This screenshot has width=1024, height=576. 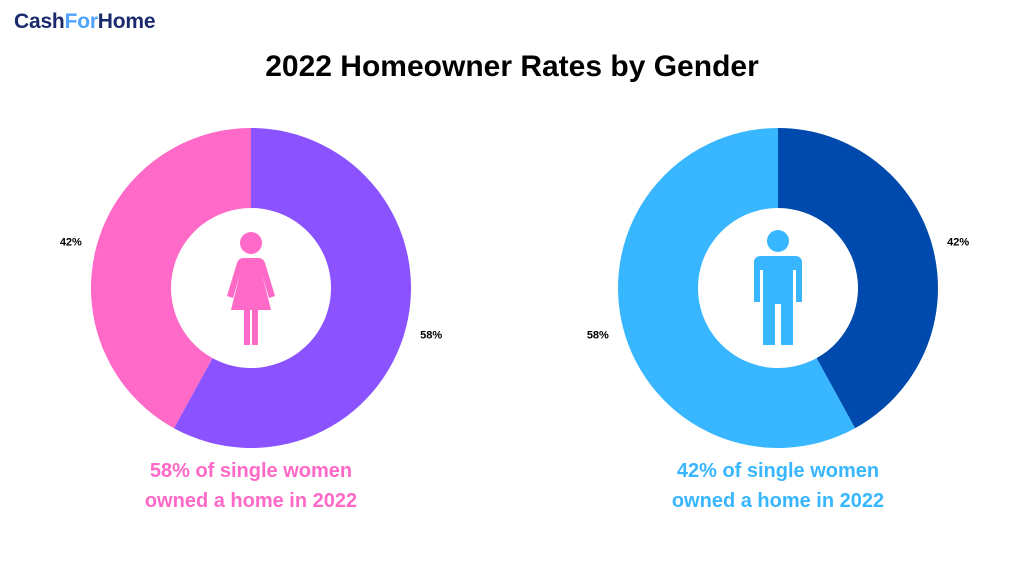 I want to click on man-icon, so click(x=778, y=287).